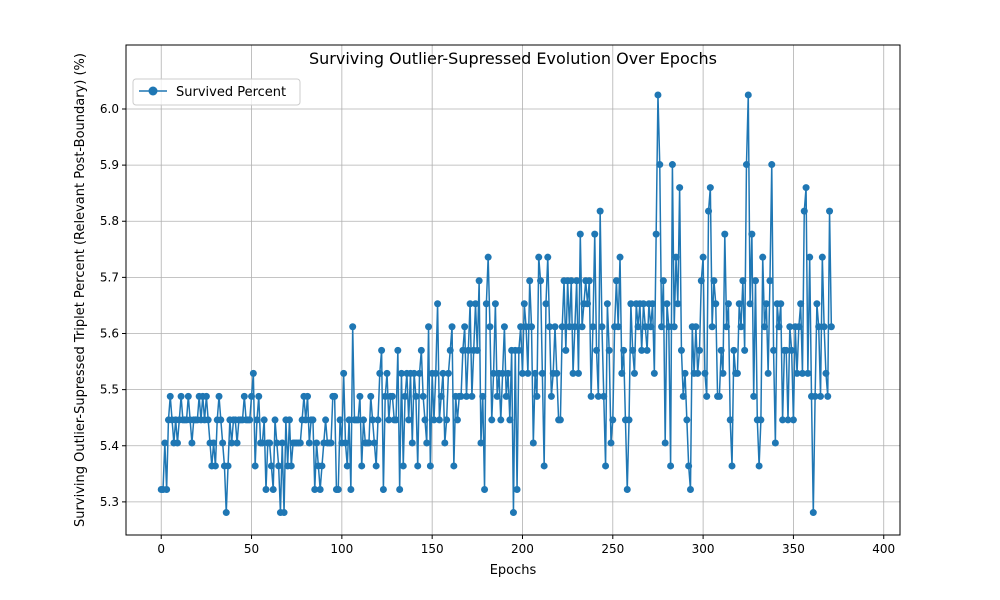  Describe the element at coordinates (612, 549) in the screenshot. I see `x-tick-label: 250` at that location.